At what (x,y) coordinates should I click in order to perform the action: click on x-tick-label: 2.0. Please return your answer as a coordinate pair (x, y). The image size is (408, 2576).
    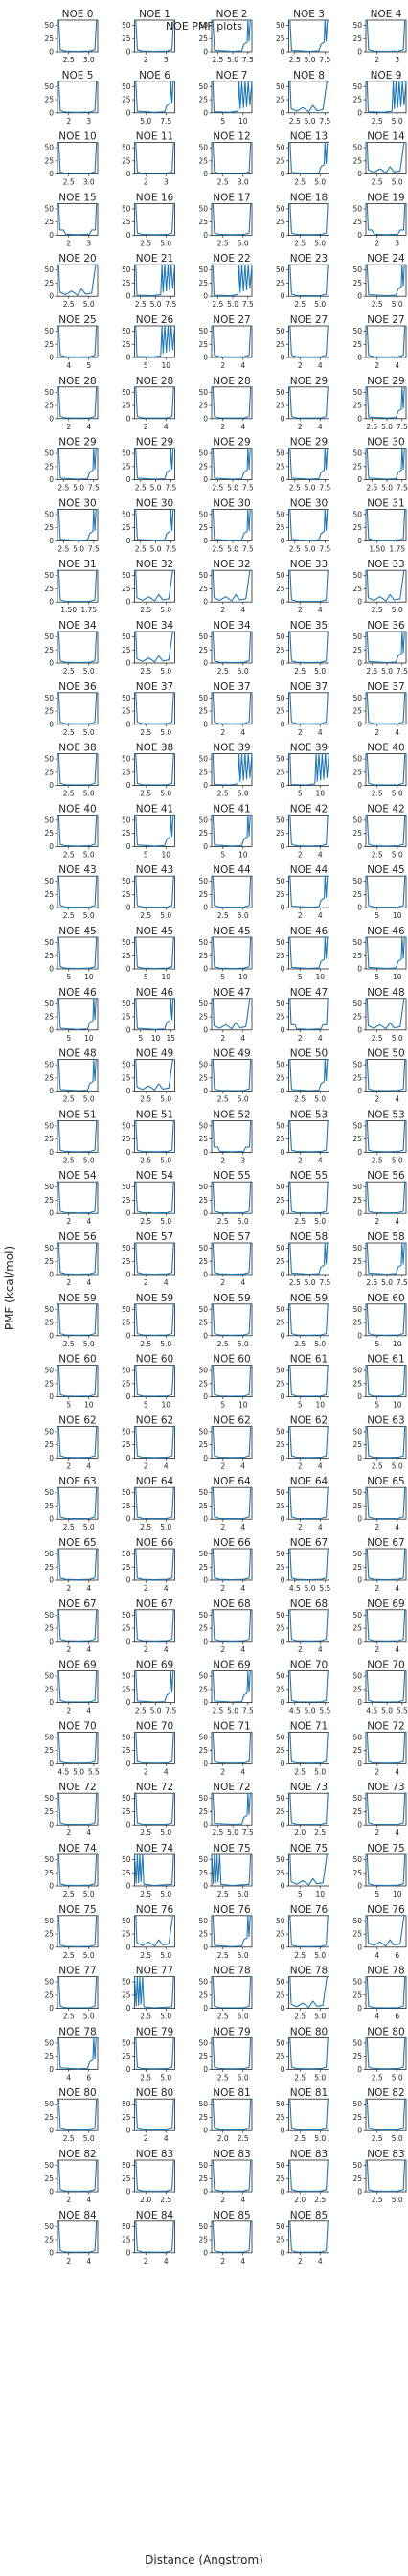
    Looking at the image, I should click on (145, 2200).